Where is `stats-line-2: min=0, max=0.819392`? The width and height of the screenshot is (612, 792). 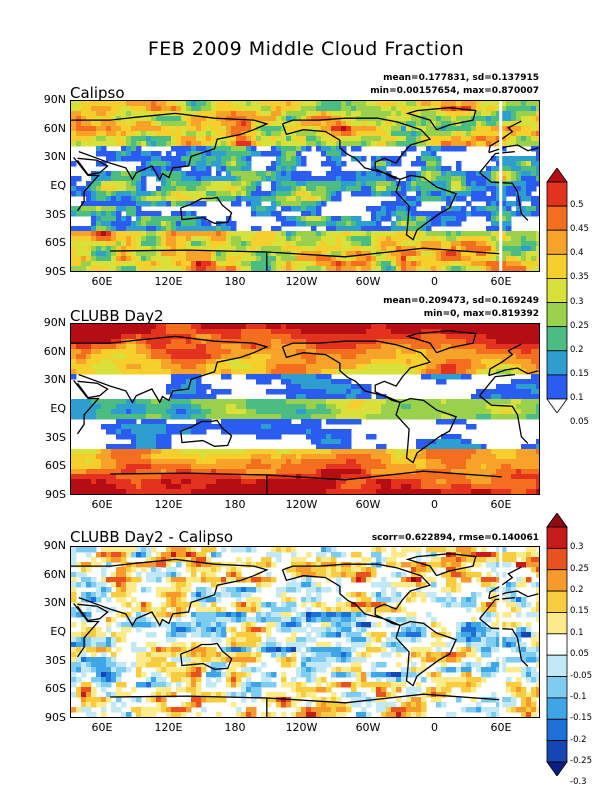
stats-line-2: min=0, max=0.819392 is located at coordinates (481, 314).